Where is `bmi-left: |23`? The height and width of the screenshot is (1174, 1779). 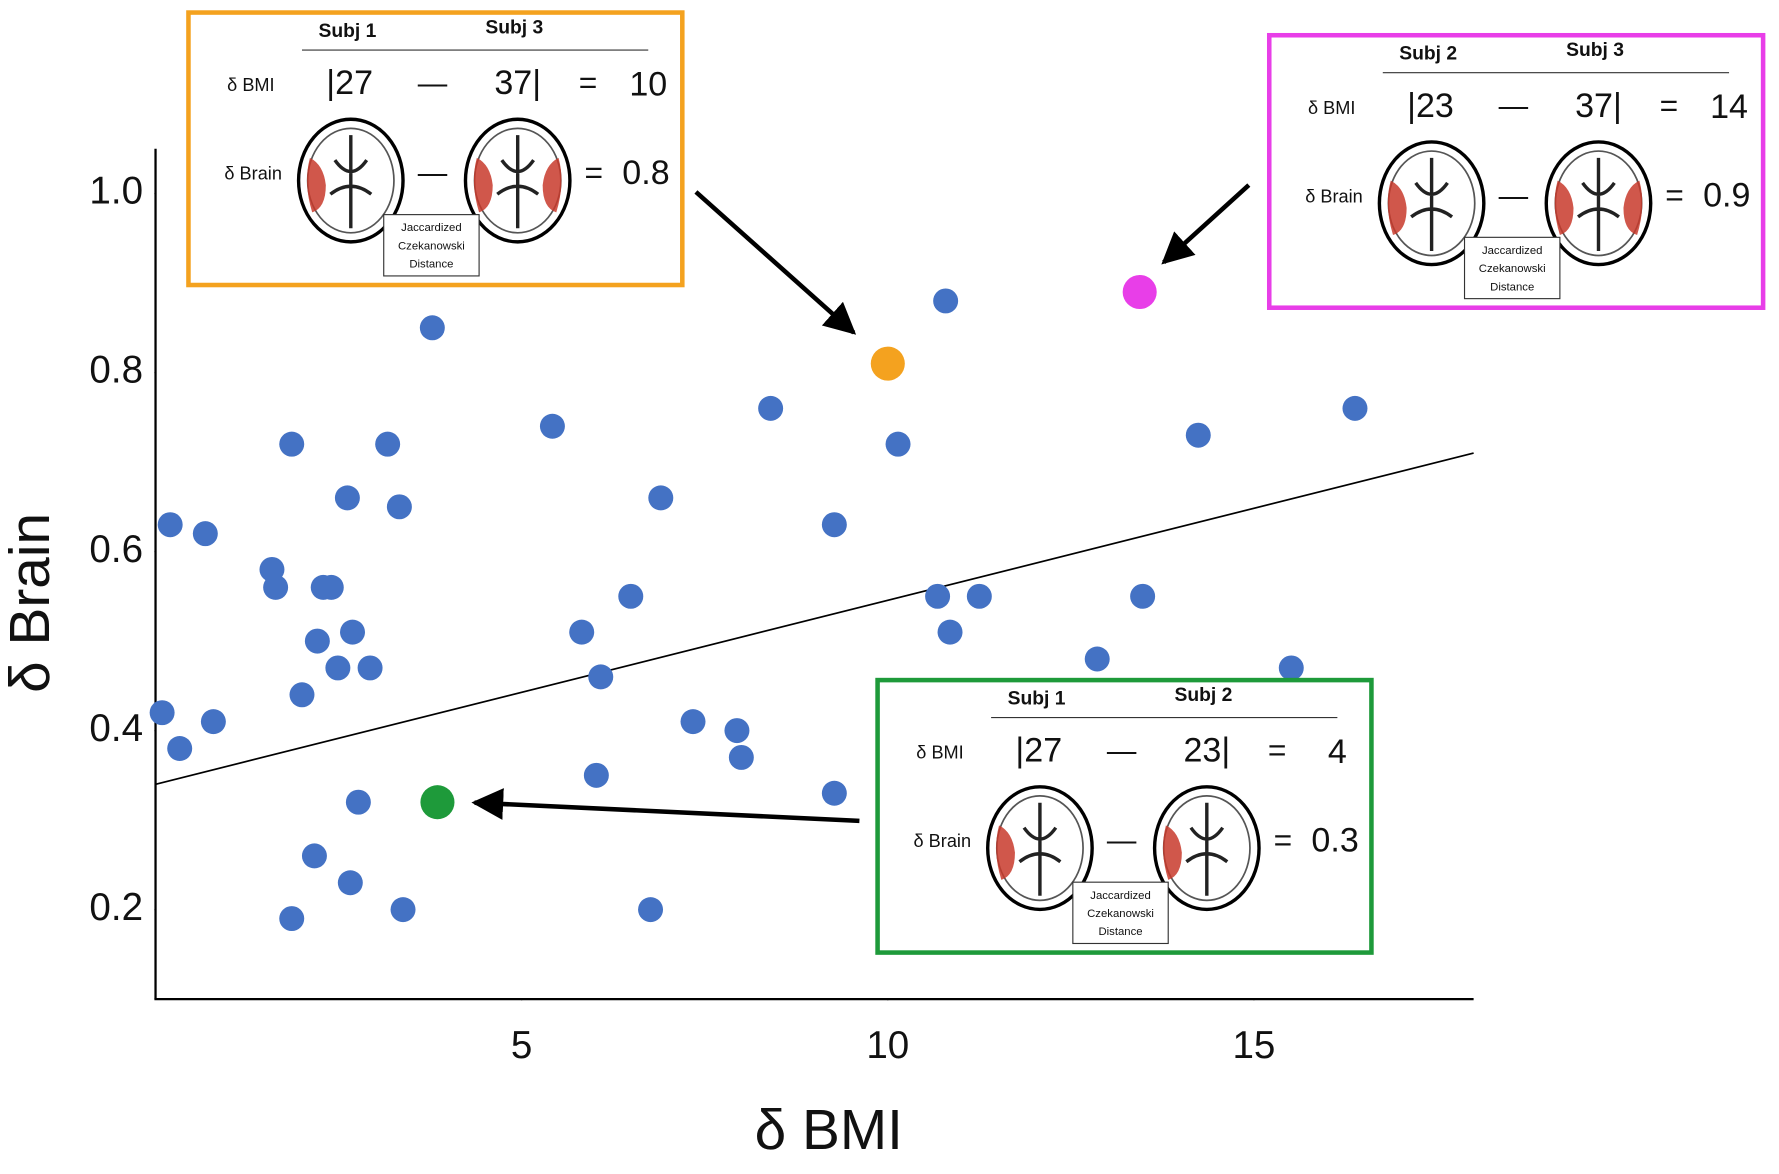
bmi-left: |23 is located at coordinates (1430, 106).